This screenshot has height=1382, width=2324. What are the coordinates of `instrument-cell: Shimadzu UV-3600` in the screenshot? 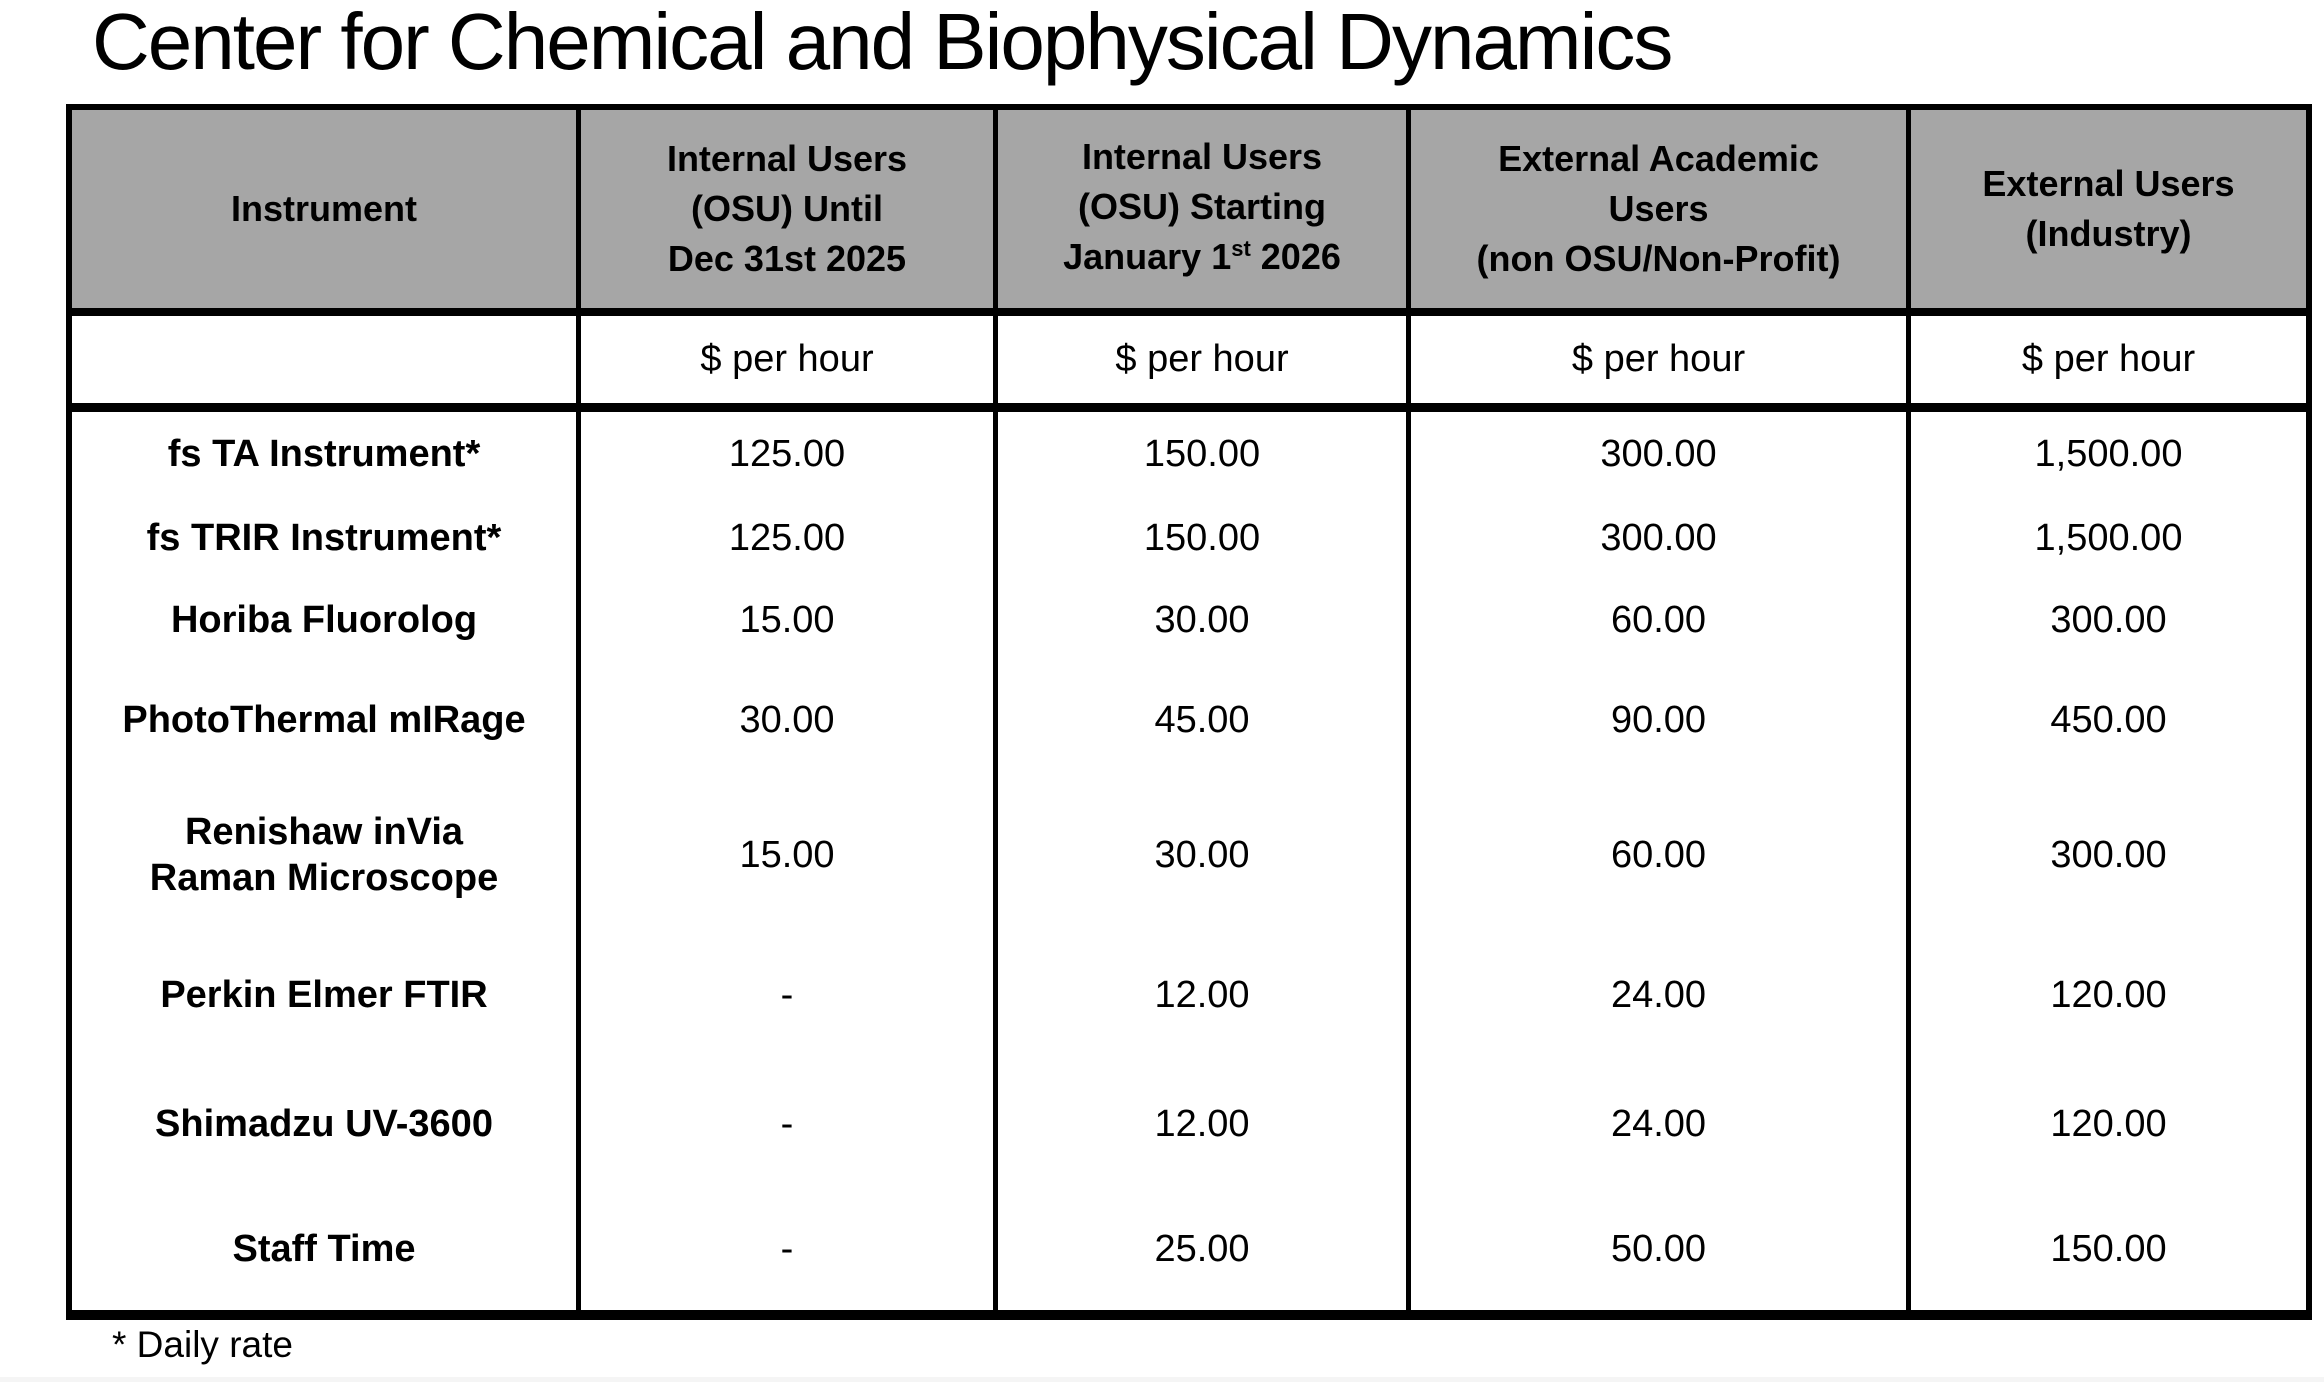 It's located at (324, 1124).